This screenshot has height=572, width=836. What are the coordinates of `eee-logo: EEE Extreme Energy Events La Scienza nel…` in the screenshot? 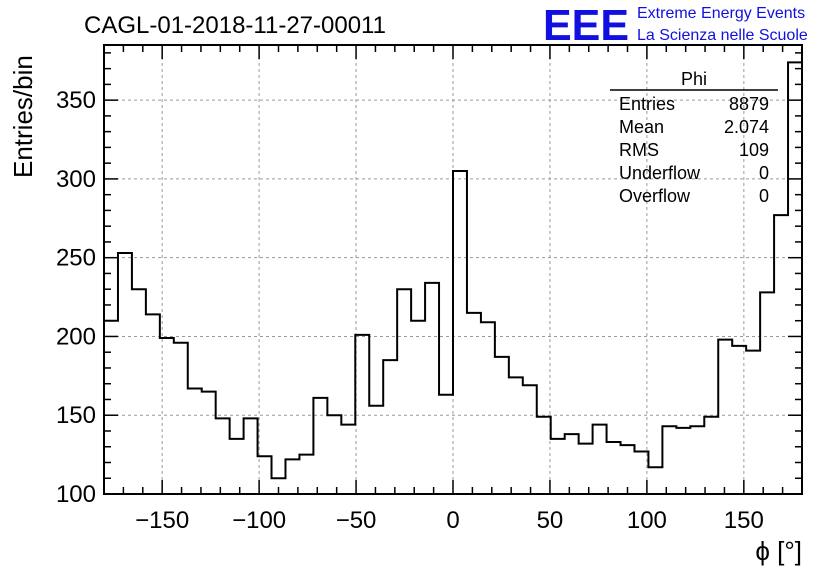 It's located at (675, 25).